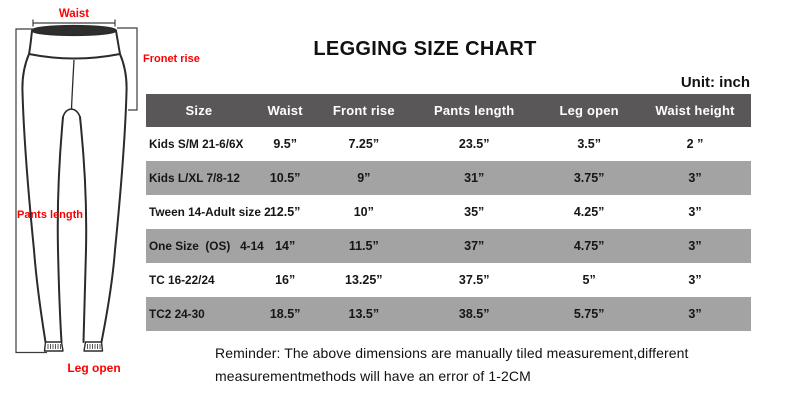  I want to click on cell-leg-open: 3.75”, so click(589, 178).